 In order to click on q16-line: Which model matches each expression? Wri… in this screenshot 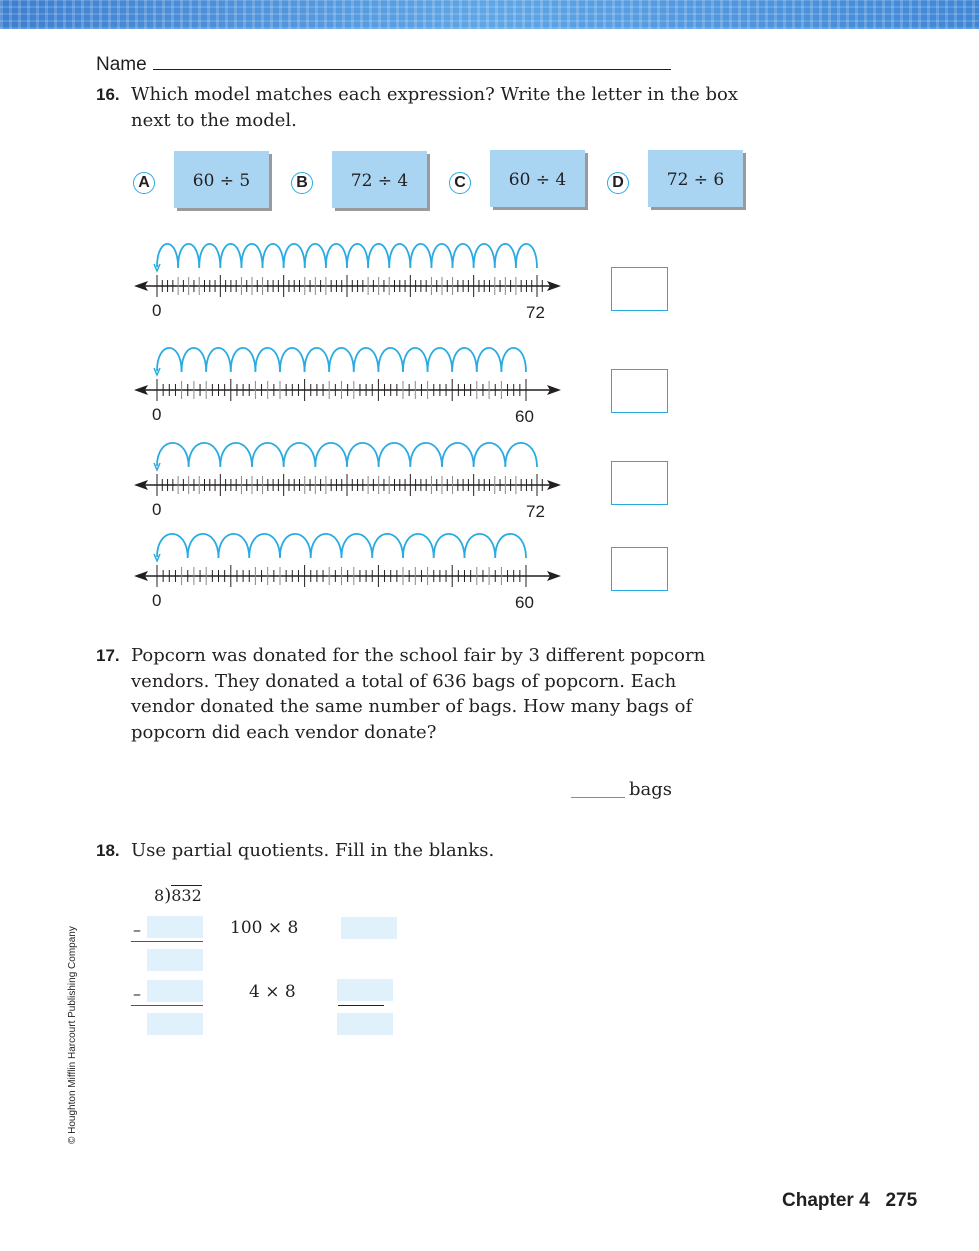, I will do `click(435, 94)`.